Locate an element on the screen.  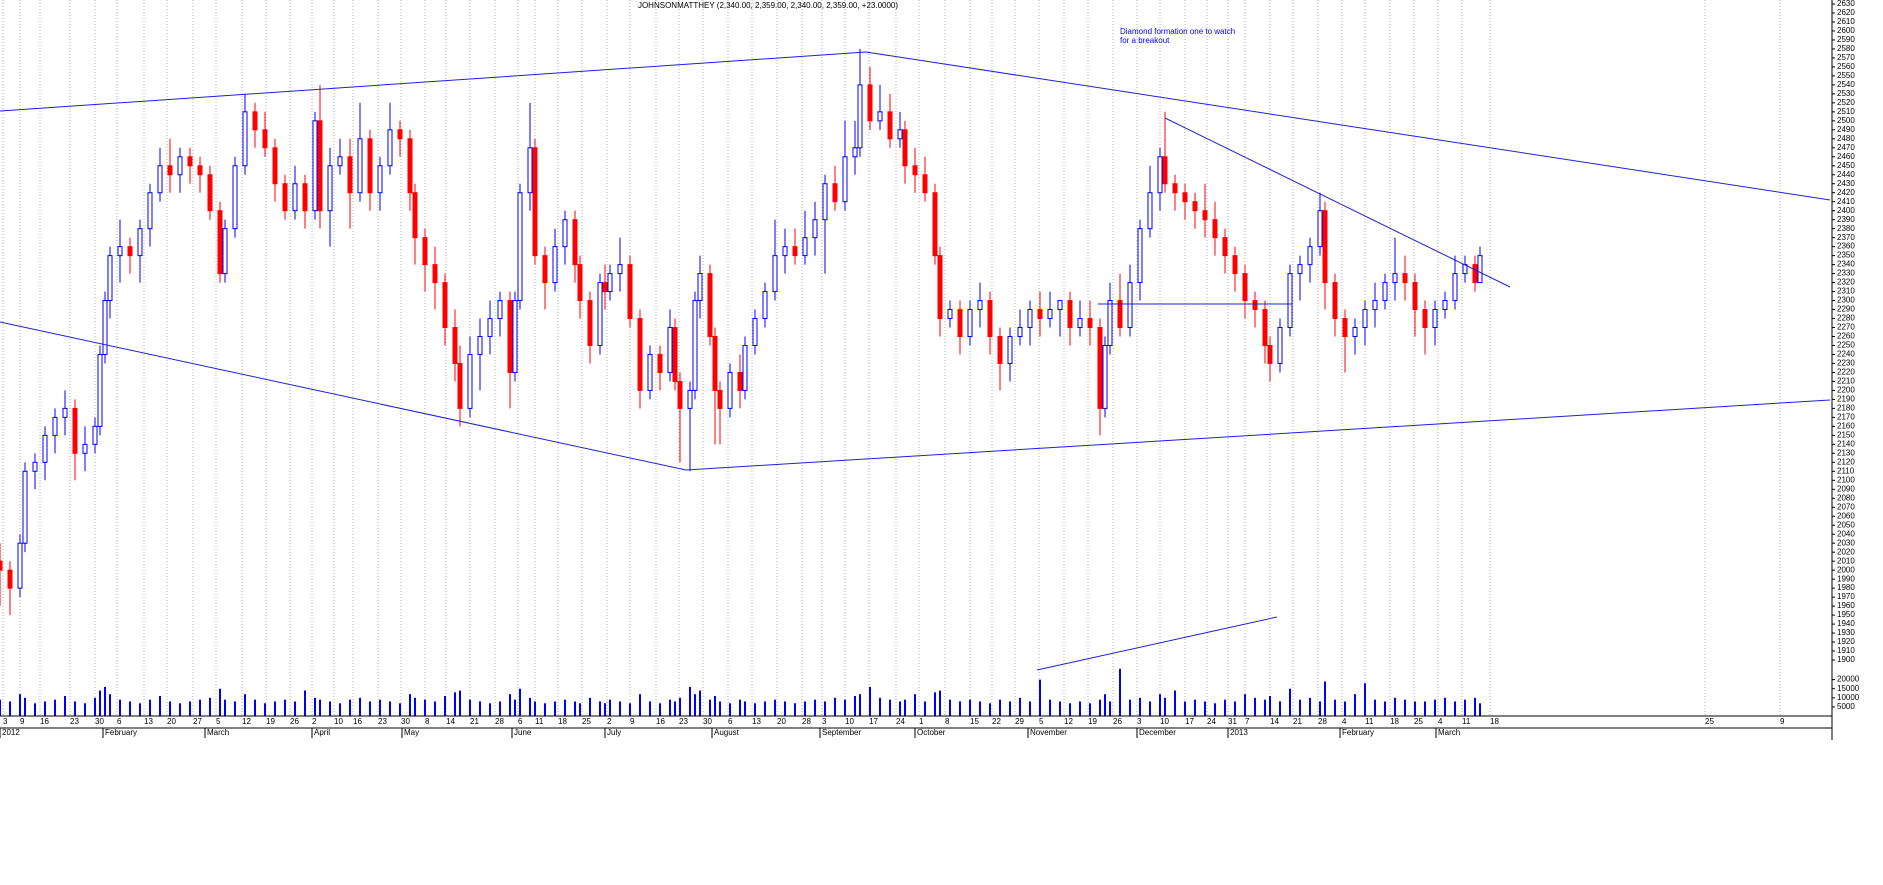
x-tick-label: 31 is located at coordinates (1232, 721).